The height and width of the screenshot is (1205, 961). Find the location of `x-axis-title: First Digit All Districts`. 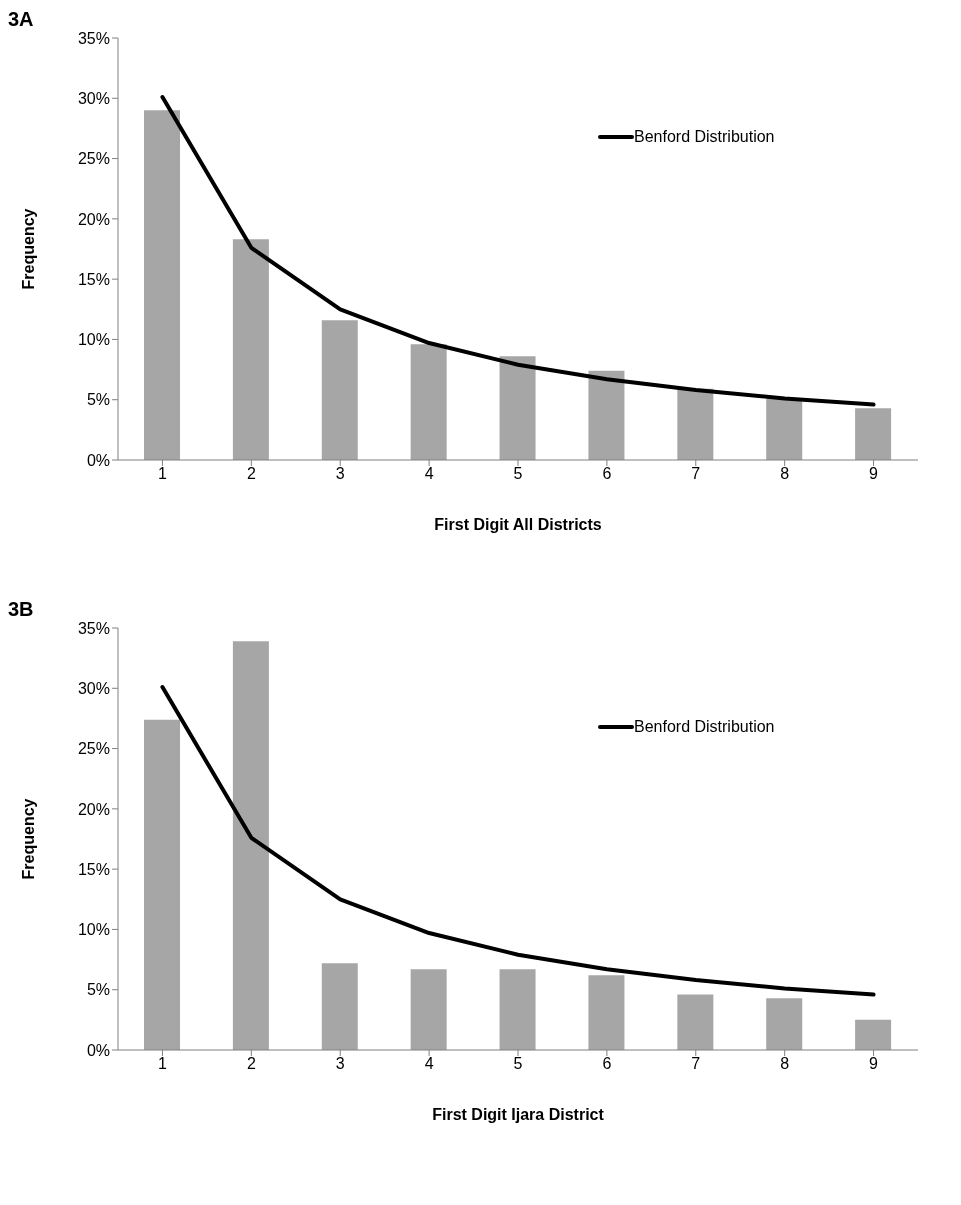

x-axis-title: First Digit All Districts is located at coordinates (518, 524).